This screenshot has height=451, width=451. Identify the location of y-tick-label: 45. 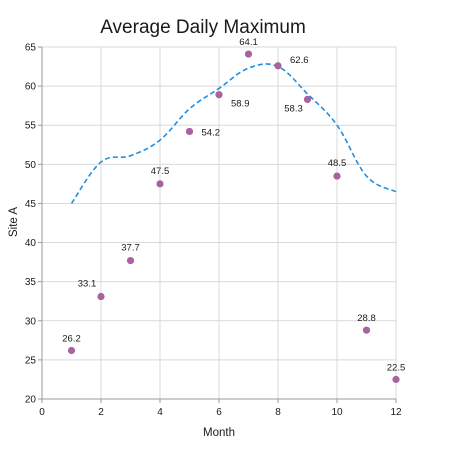
(31, 204).